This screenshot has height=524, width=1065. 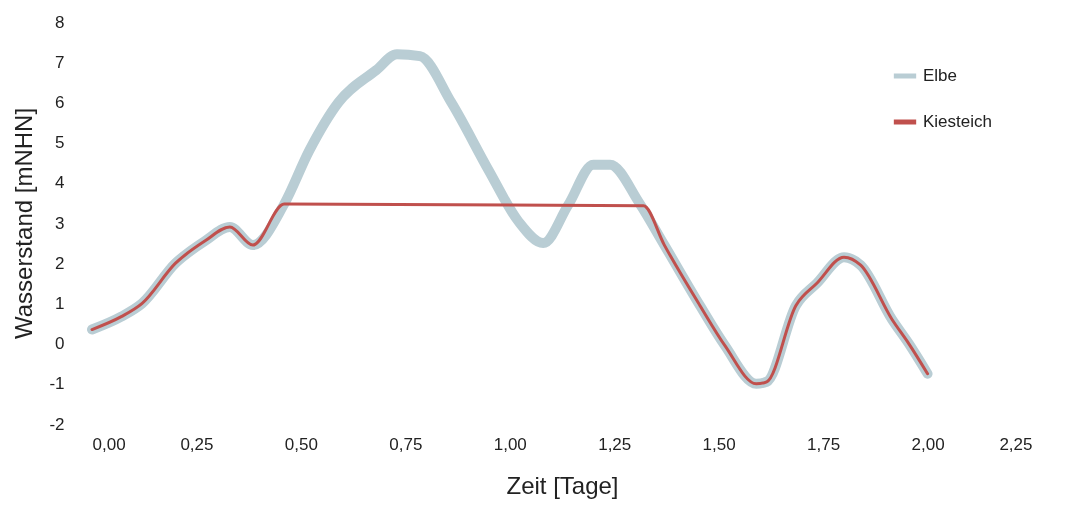 What do you see at coordinates (57, 384) in the screenshot?
I see `y-tick-label: -1` at bounding box center [57, 384].